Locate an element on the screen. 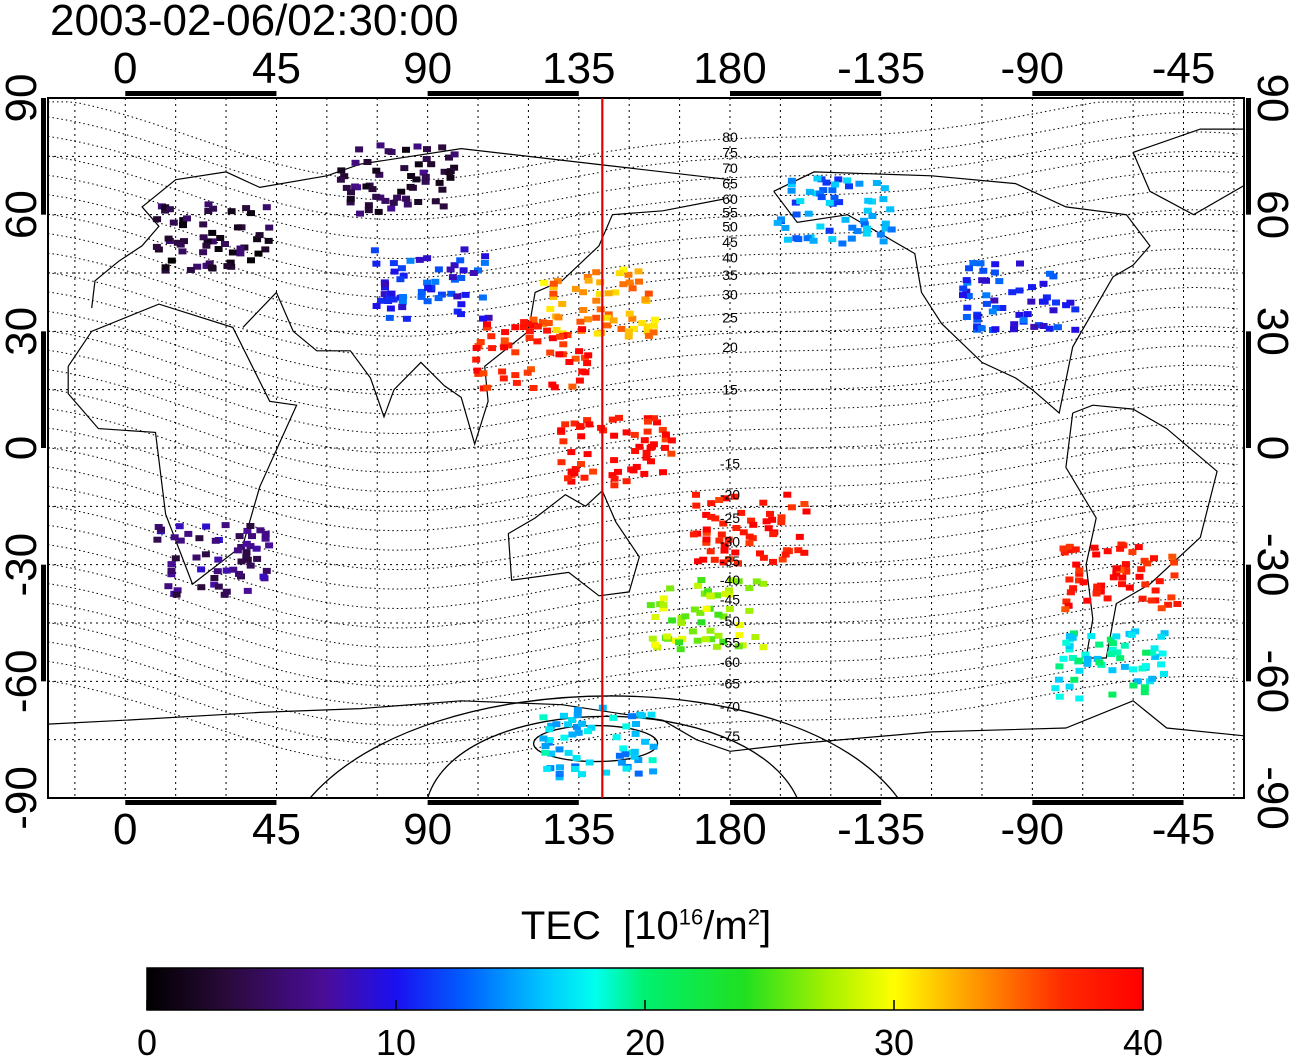 This screenshot has width=1292, height=1057. contour-label: -65 is located at coordinates (730, 683).